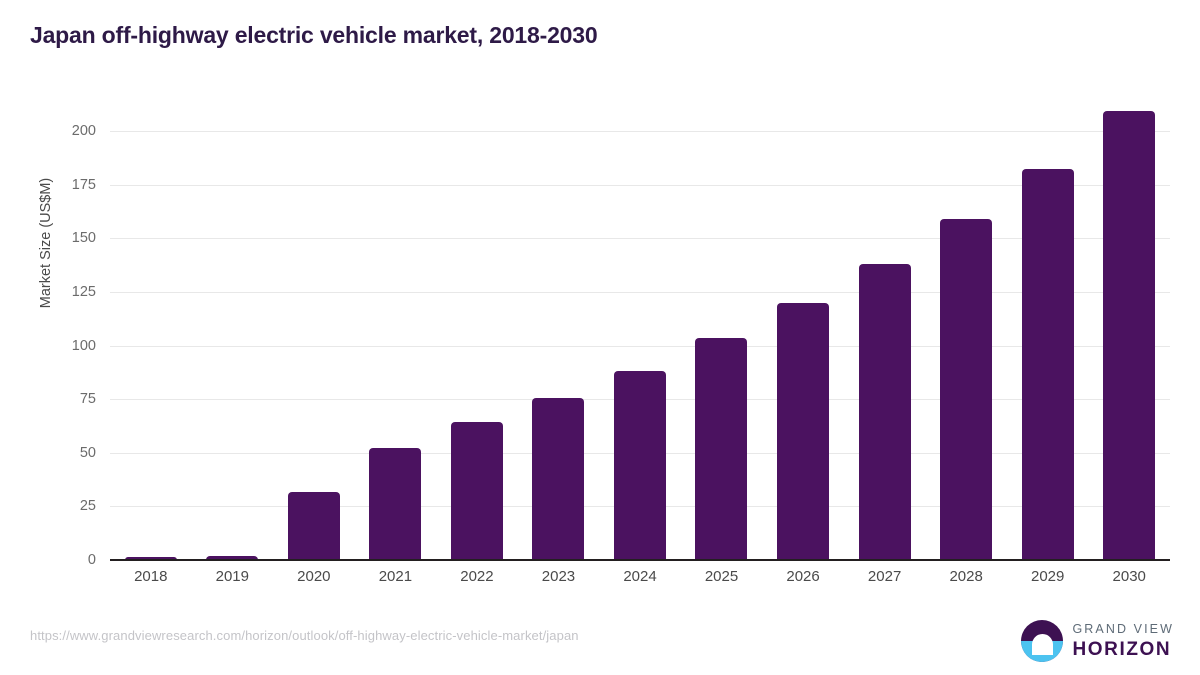 This screenshot has height=675, width=1200. What do you see at coordinates (87, 506) in the screenshot?
I see `y-axis-tick: 25` at bounding box center [87, 506].